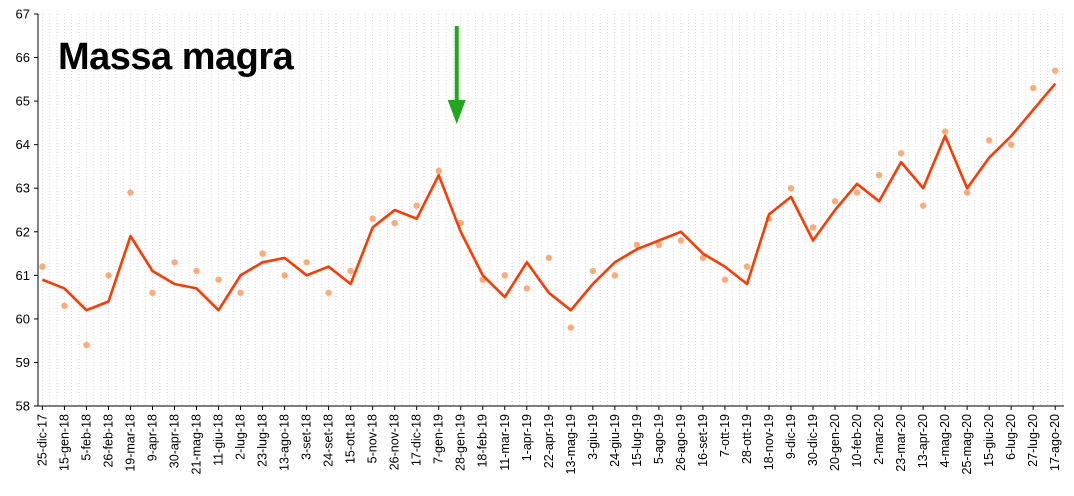 This screenshot has width=1074, height=496. Describe the element at coordinates (1011, 437) in the screenshot. I see `x-tick-label: 6-lug-20` at that location.